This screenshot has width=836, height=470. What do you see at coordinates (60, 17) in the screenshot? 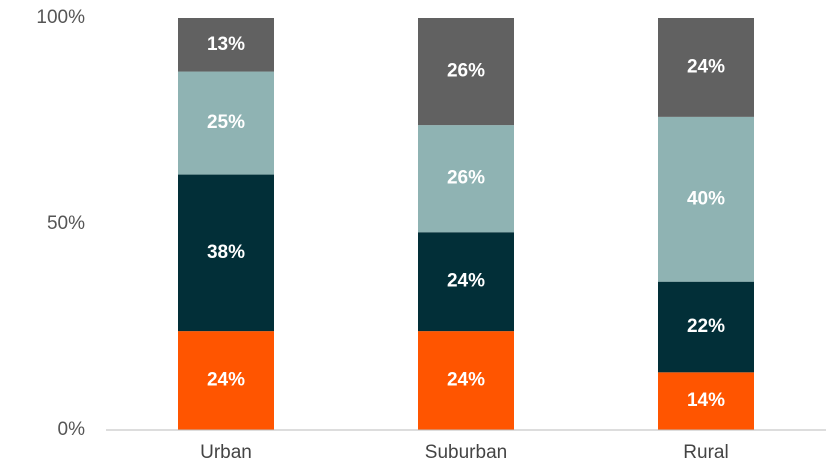
I see `y-tick-label: 100%` at bounding box center [60, 17].